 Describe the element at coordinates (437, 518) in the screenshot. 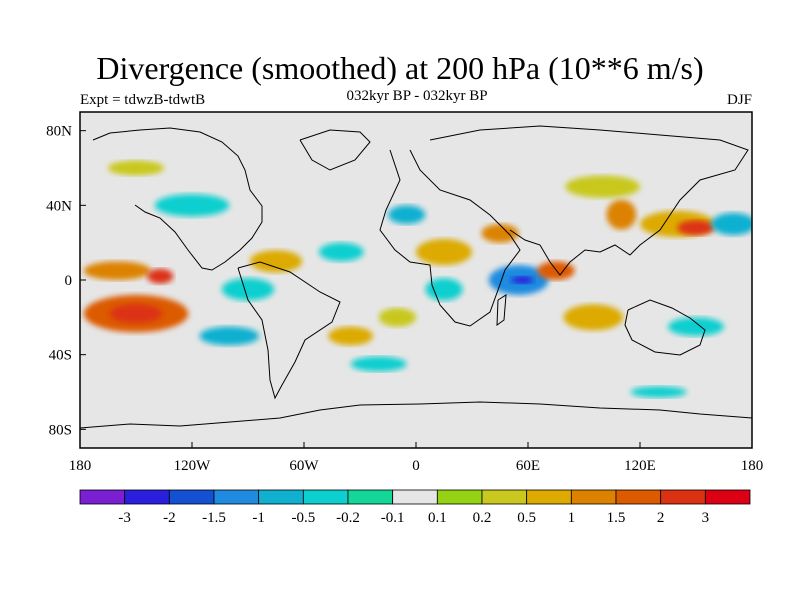

I see `colorbar-label: 0.1` at that location.